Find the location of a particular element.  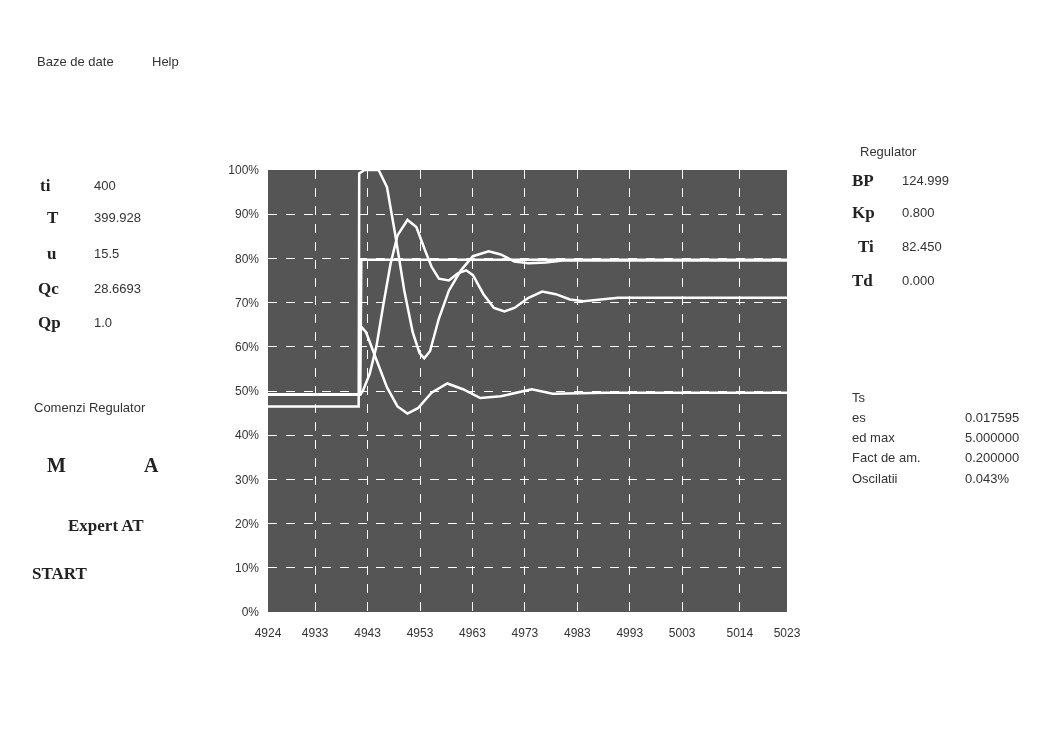

text: A is located at coordinates (151, 465).